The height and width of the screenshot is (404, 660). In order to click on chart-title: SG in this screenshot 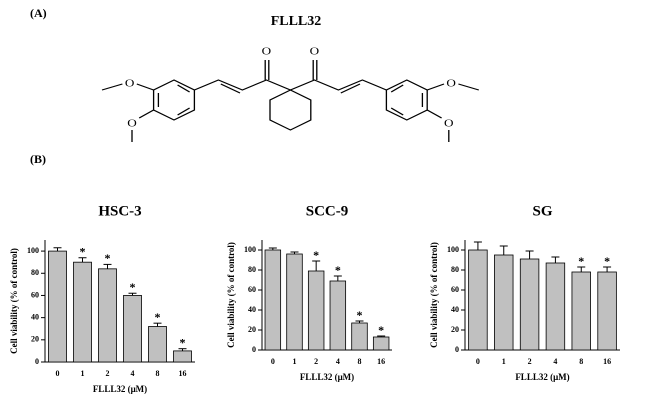, I will do `click(542, 211)`.